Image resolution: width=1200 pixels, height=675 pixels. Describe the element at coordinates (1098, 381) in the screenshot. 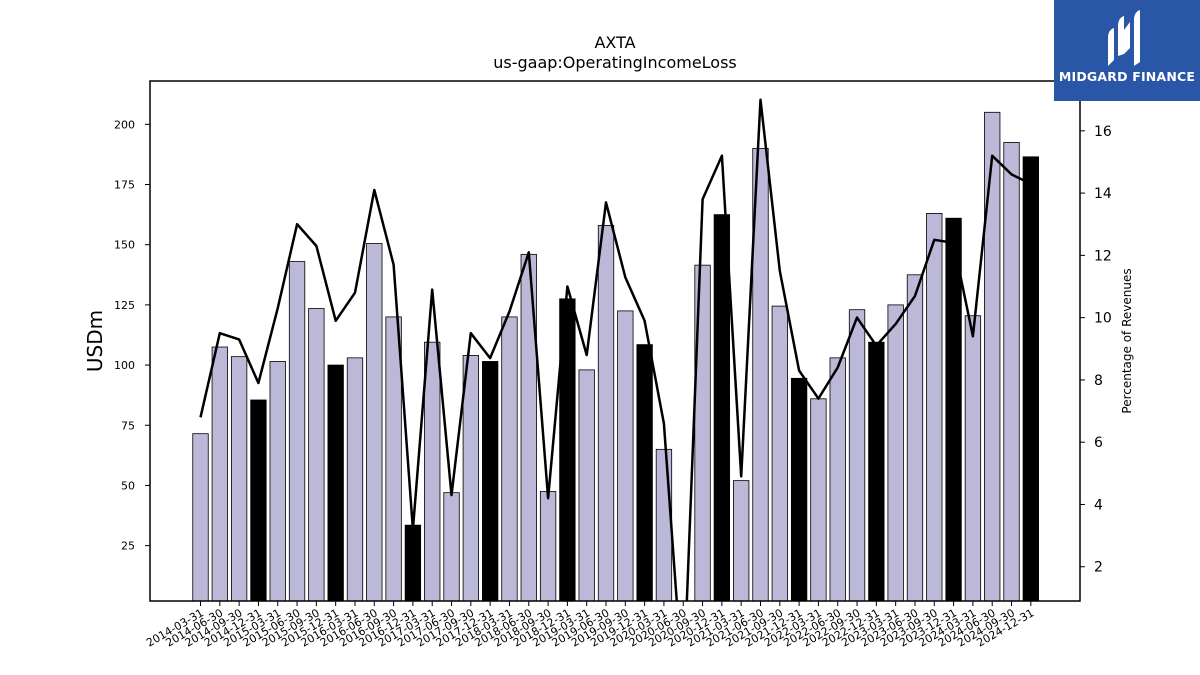

I see `y-right-tick-label: 8` at that location.